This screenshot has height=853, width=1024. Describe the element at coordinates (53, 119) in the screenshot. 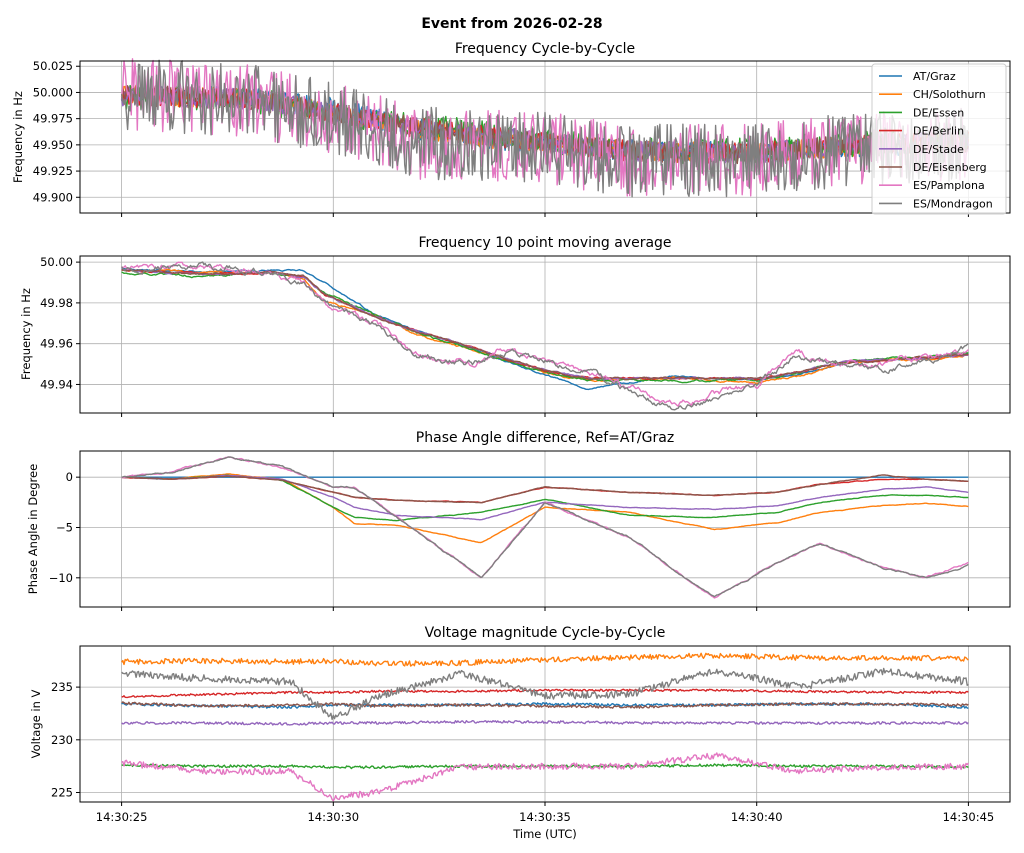

I see `y-tick-label: 49.975` at that location.